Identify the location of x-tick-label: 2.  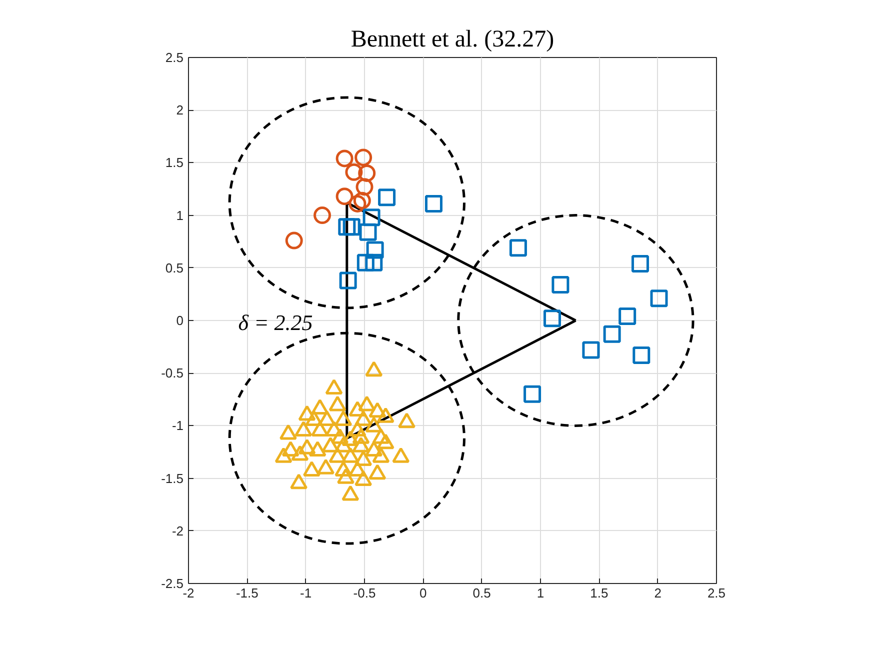
(658, 593).